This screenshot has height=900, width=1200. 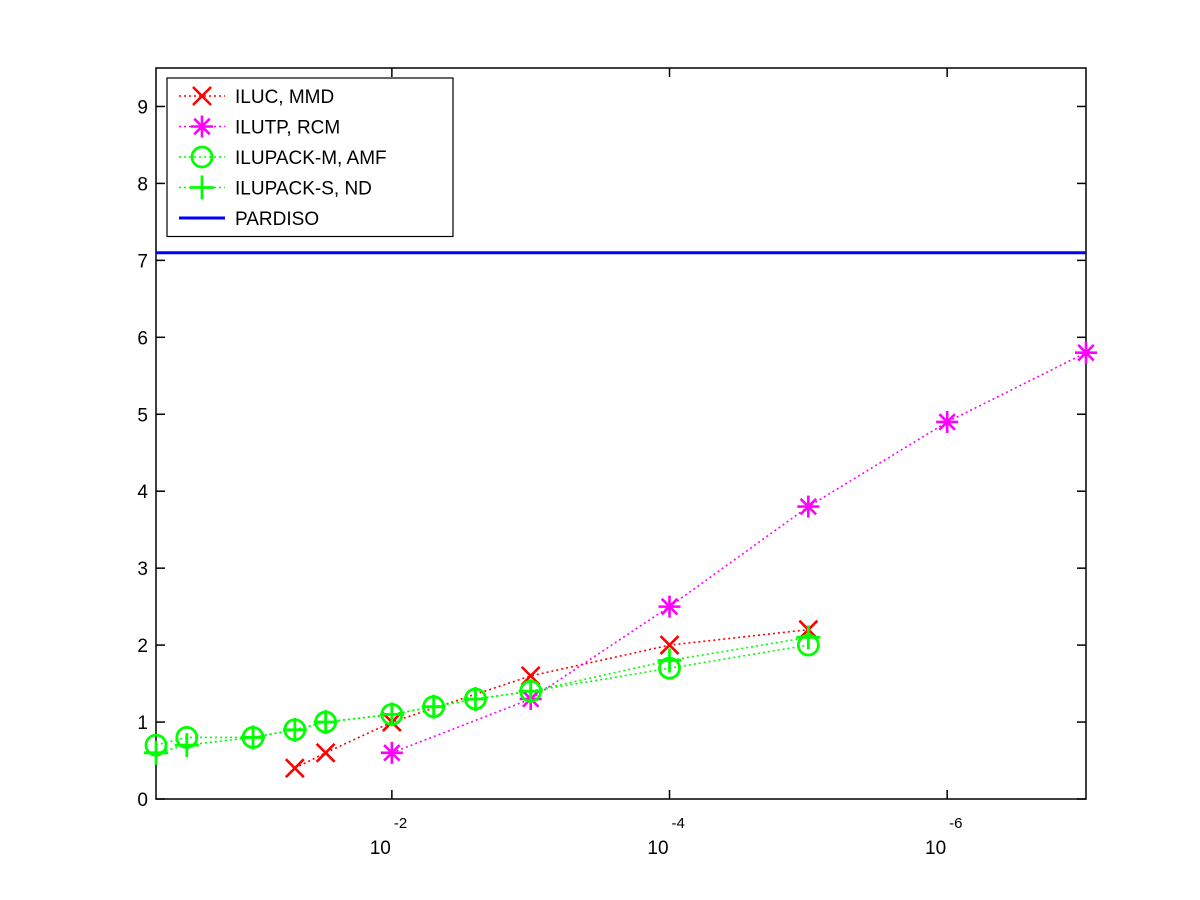 What do you see at coordinates (142, 261) in the screenshot?
I see `y-tick-label: 7` at bounding box center [142, 261].